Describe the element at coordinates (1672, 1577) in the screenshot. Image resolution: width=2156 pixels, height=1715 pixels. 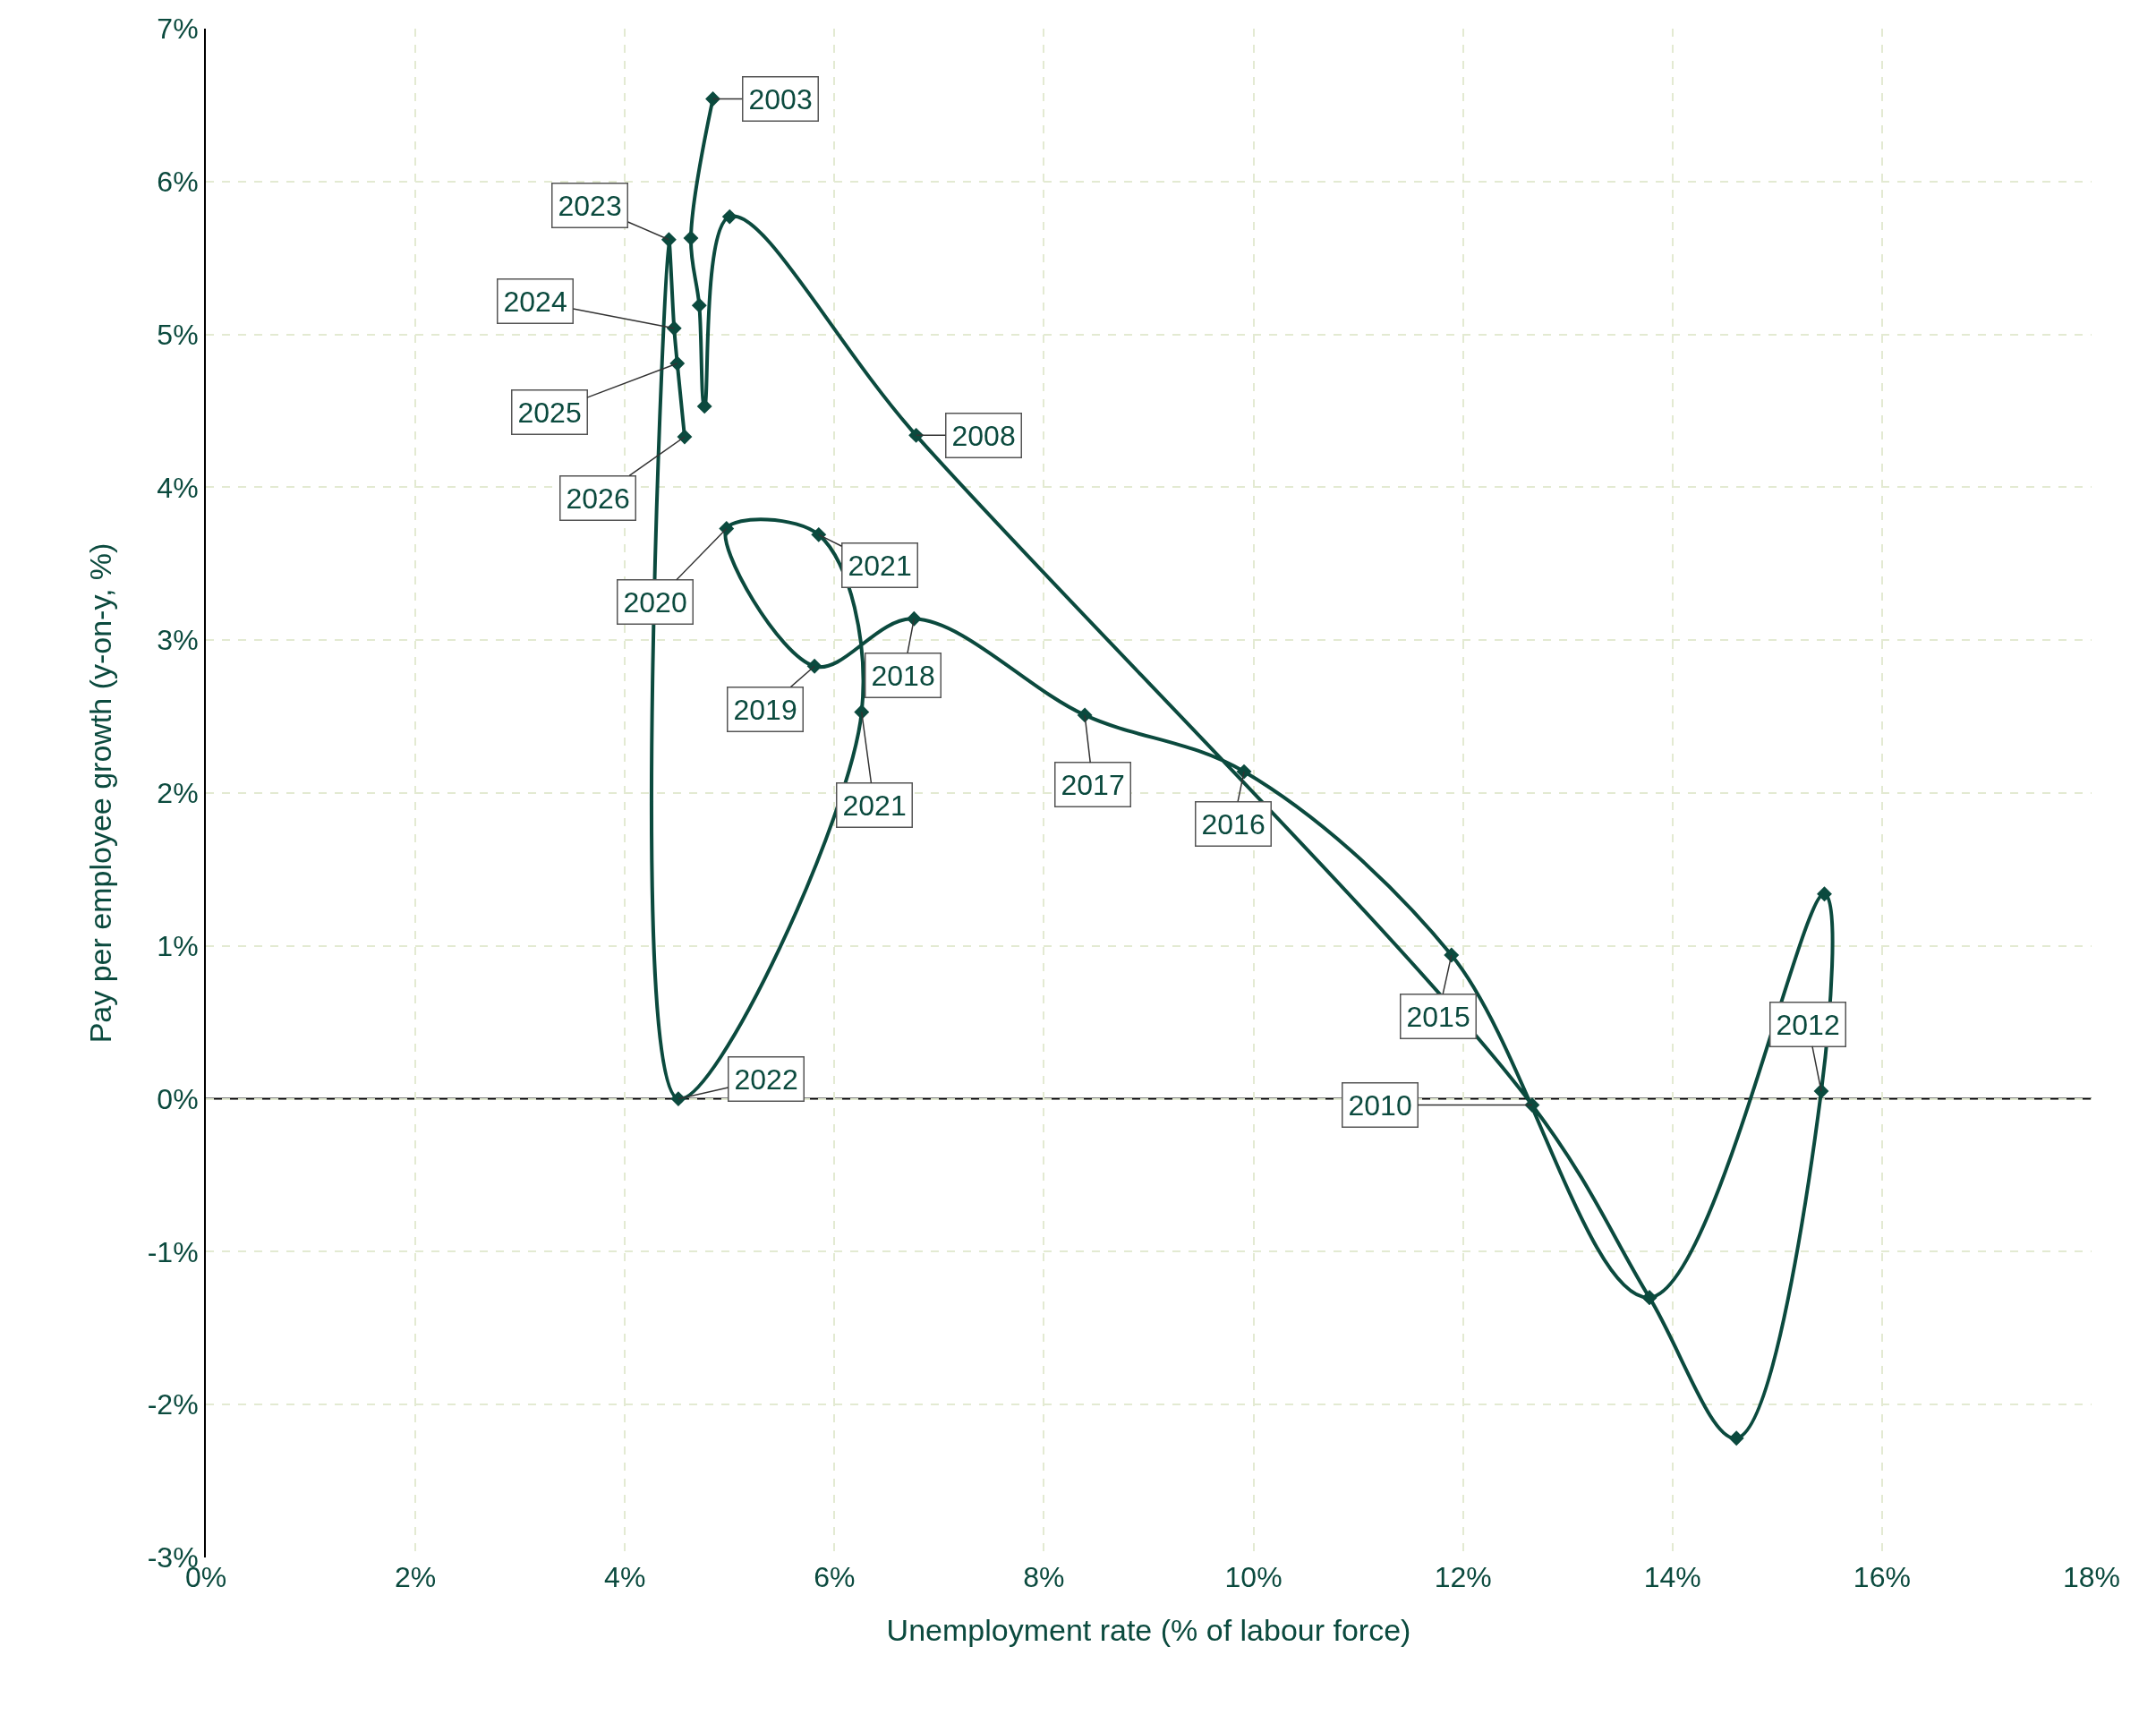
I see `x-tick-label: 14%` at that location.